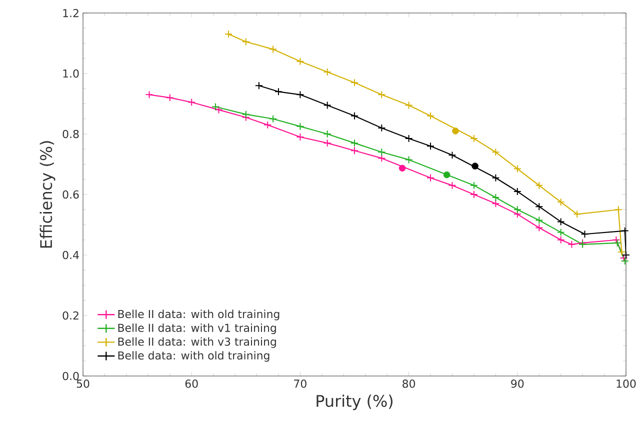  What do you see at coordinates (194, 356) in the screenshot?
I see `legend-label: Belle data: with old training` at bounding box center [194, 356].